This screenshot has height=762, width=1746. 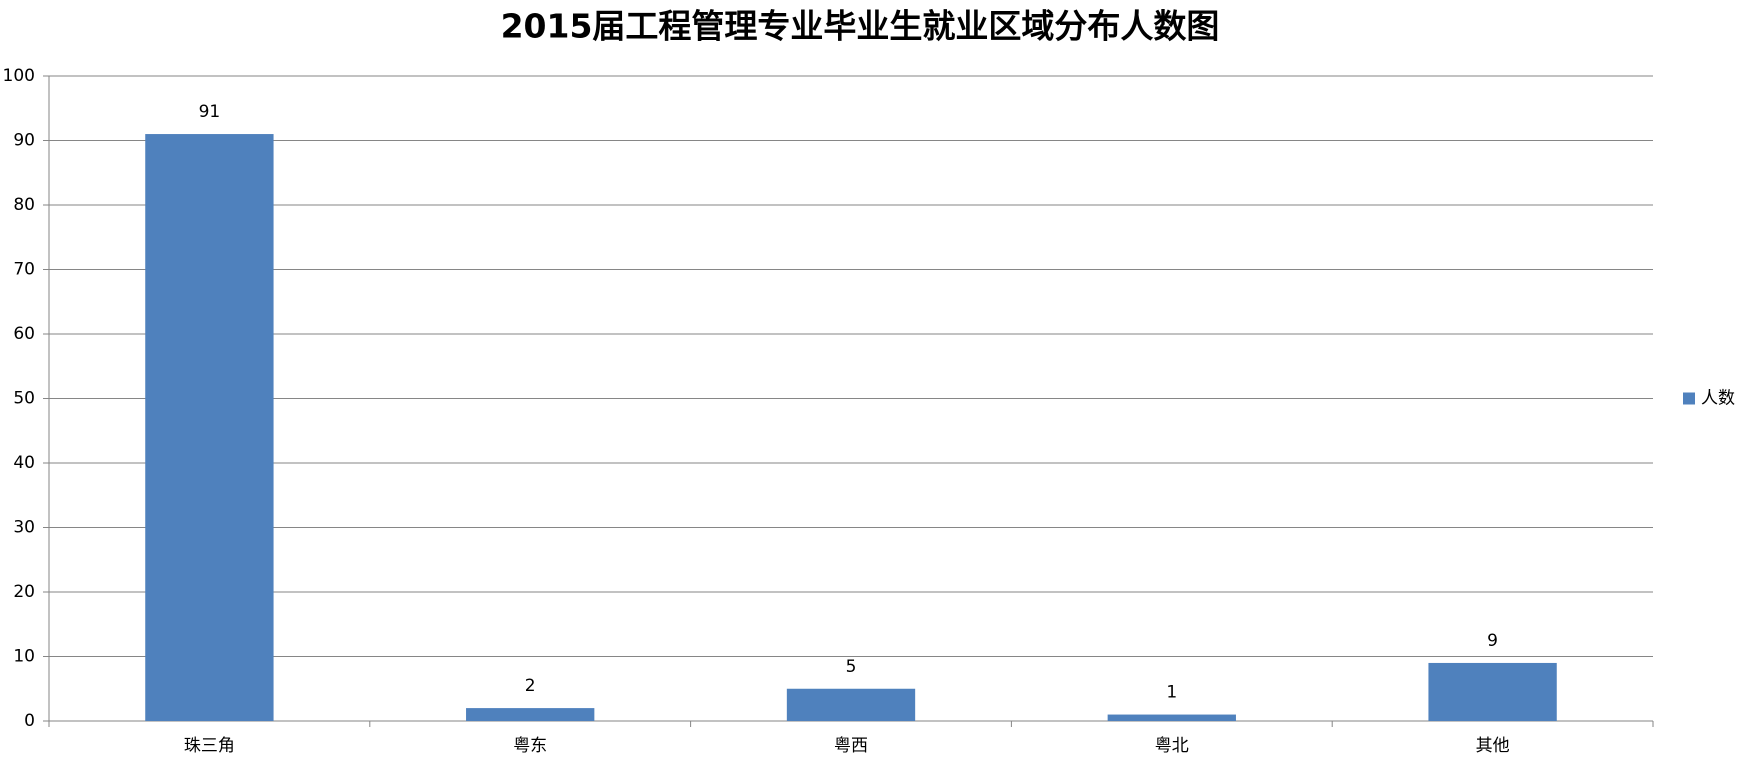 What do you see at coordinates (209, 746) in the screenshot?
I see `x-tick-label: 珠三角` at bounding box center [209, 746].